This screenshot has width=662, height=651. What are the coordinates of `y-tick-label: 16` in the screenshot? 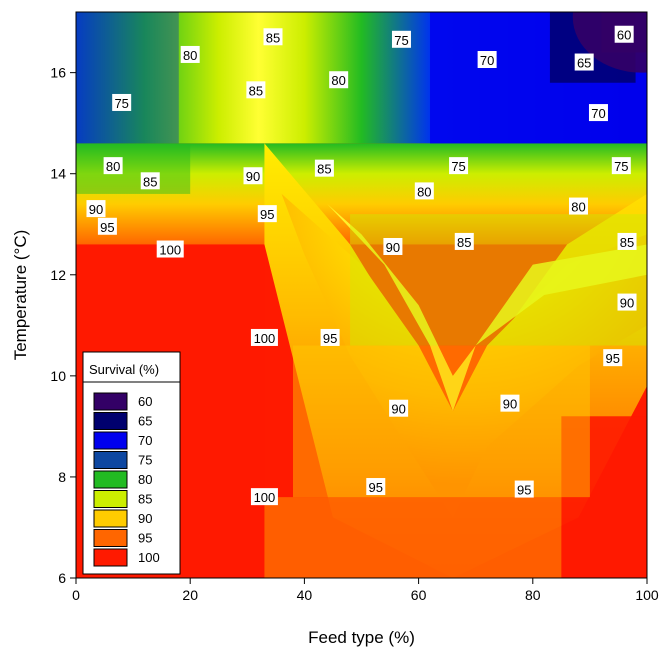 It's located at (58, 73).